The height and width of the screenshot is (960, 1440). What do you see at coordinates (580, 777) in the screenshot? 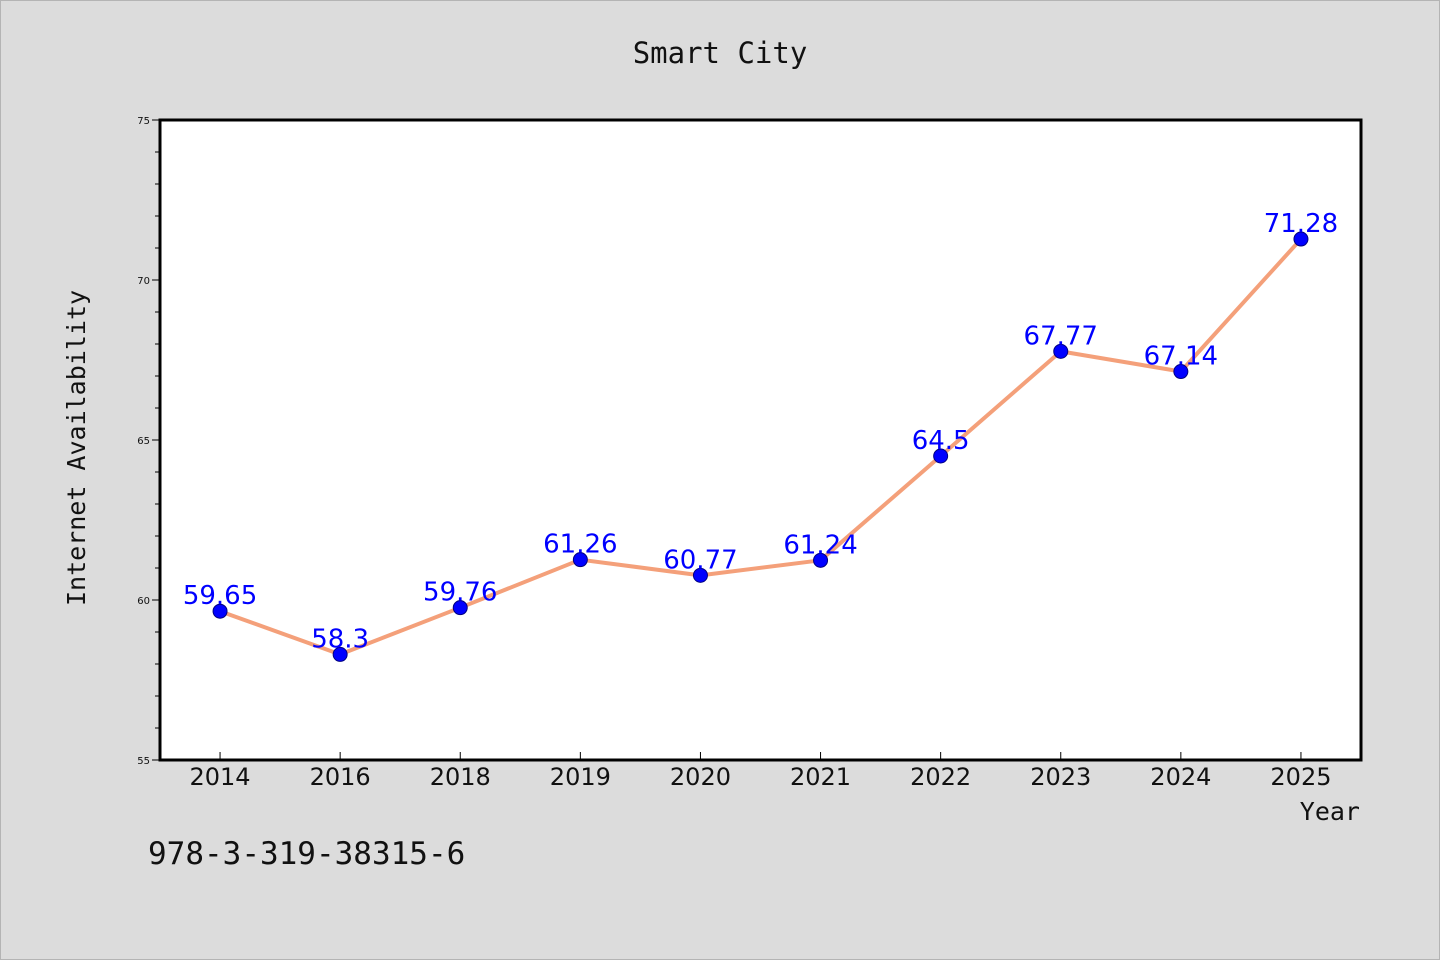
I see `x-tick-label: 2019` at bounding box center [580, 777].